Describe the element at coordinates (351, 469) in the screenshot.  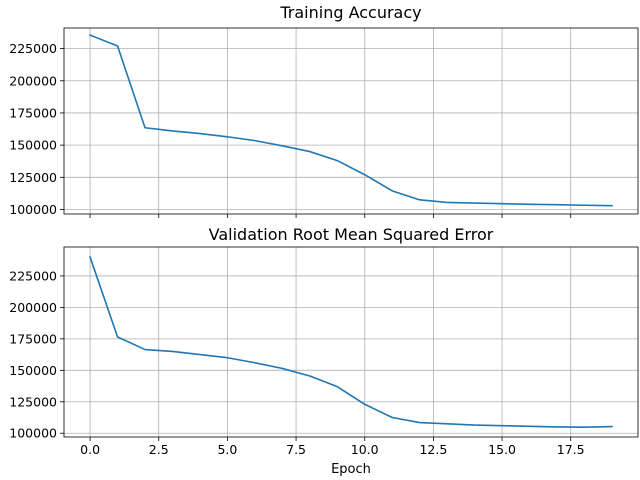
I see `x-axis-label: Epoch` at that location.